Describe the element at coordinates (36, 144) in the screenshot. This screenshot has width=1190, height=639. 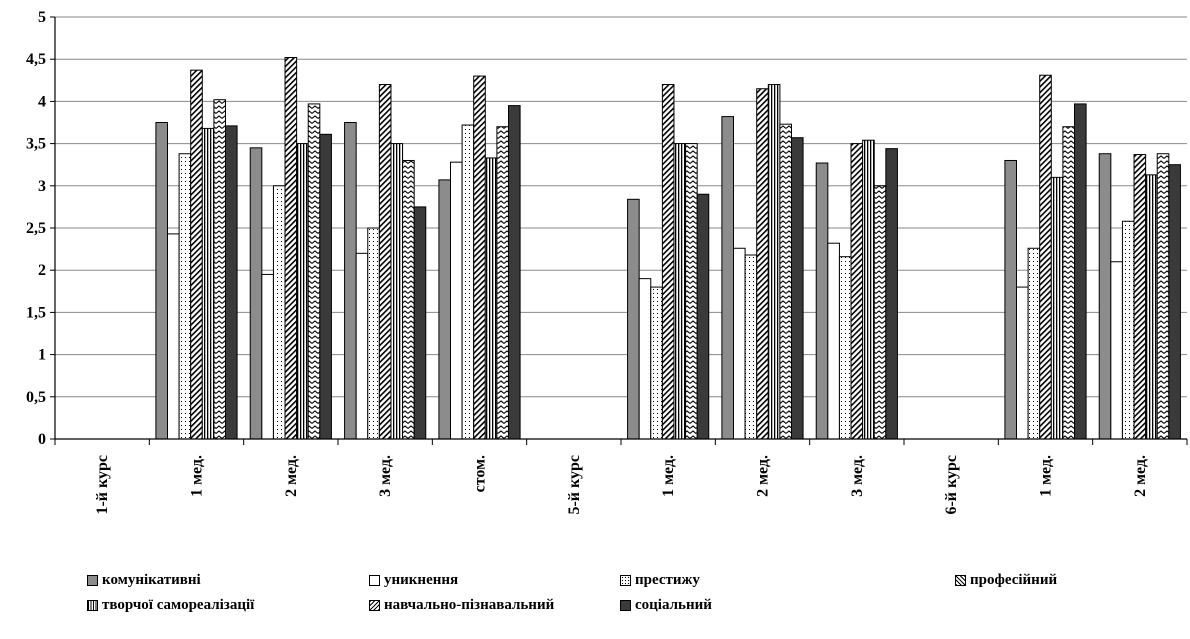
I see `y-tick-label: 3,5` at that location.